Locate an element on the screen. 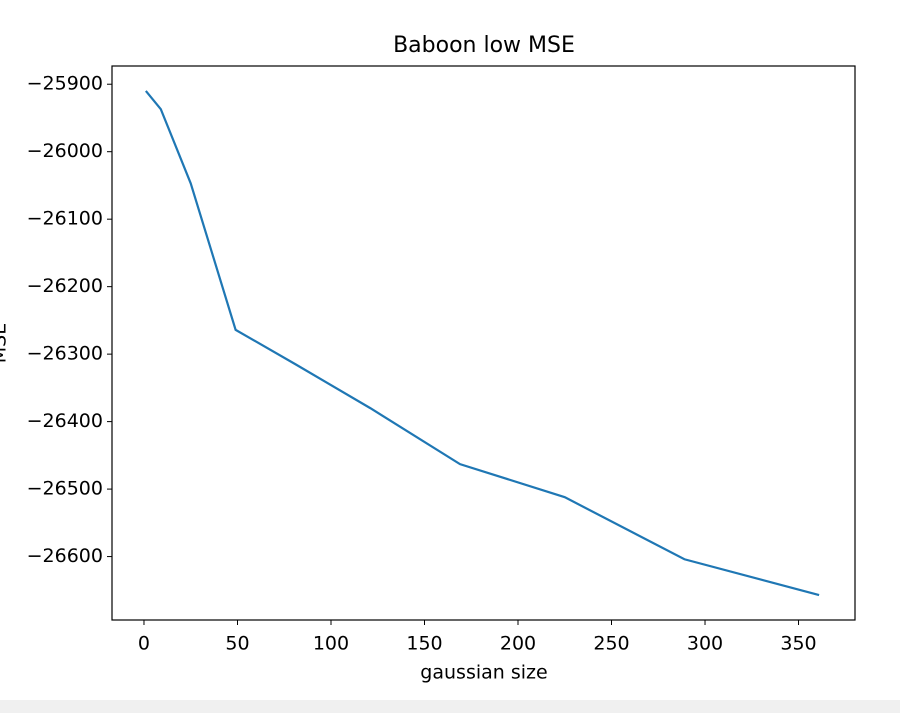  x-tick-label: 100 is located at coordinates (331, 644).